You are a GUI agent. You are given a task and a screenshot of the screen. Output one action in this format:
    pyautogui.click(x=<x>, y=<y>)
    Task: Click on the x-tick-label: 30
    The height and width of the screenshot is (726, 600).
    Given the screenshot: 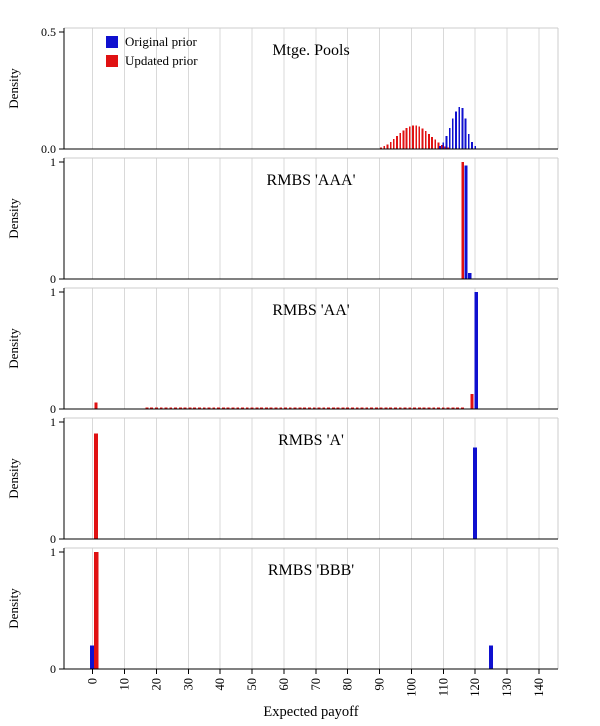 What is the action you would take?
    pyautogui.click(x=188, y=684)
    